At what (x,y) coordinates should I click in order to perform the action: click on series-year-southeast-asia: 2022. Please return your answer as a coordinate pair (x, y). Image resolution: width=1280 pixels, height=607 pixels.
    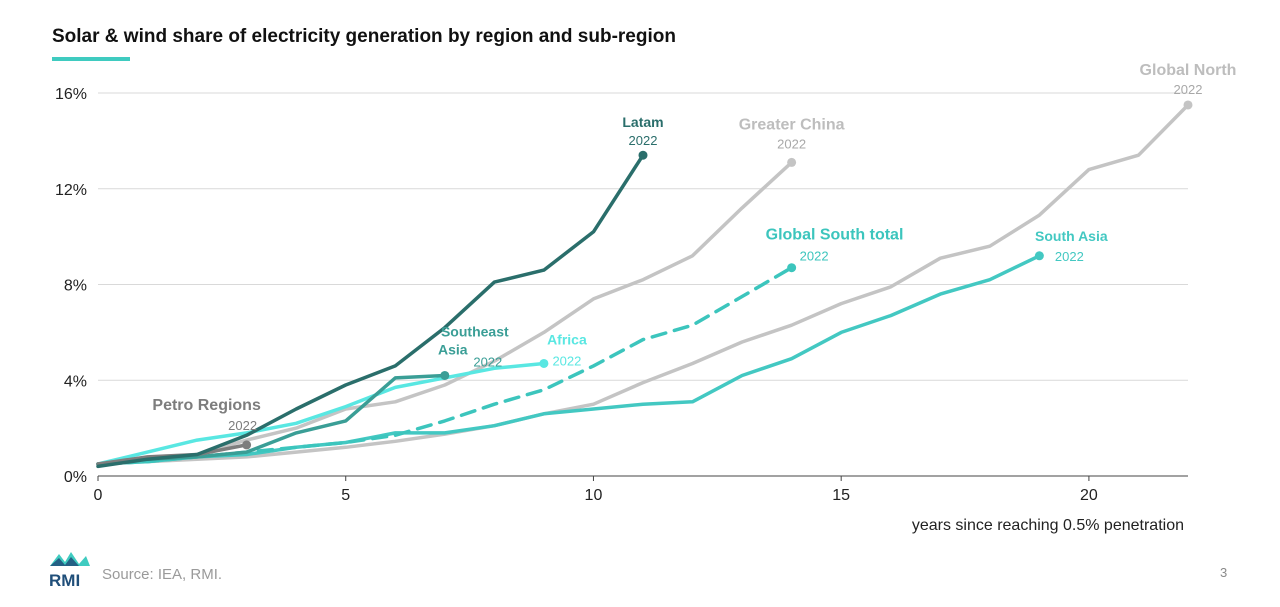
    Looking at the image, I should click on (487, 361).